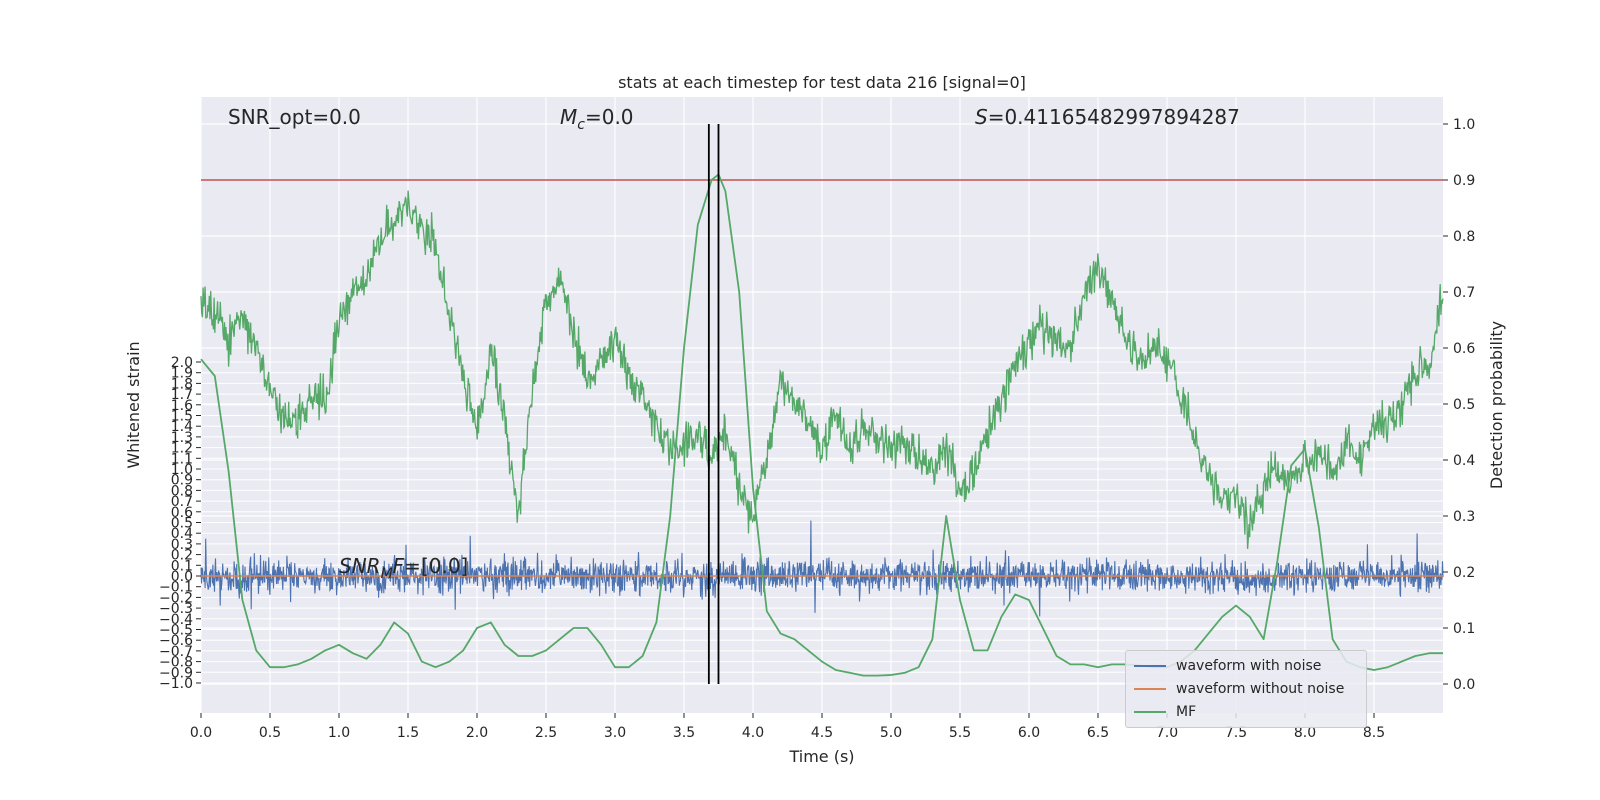 This screenshot has width=1600, height=800. I want to click on left-tick-label: 0.2, so click(182, 556).